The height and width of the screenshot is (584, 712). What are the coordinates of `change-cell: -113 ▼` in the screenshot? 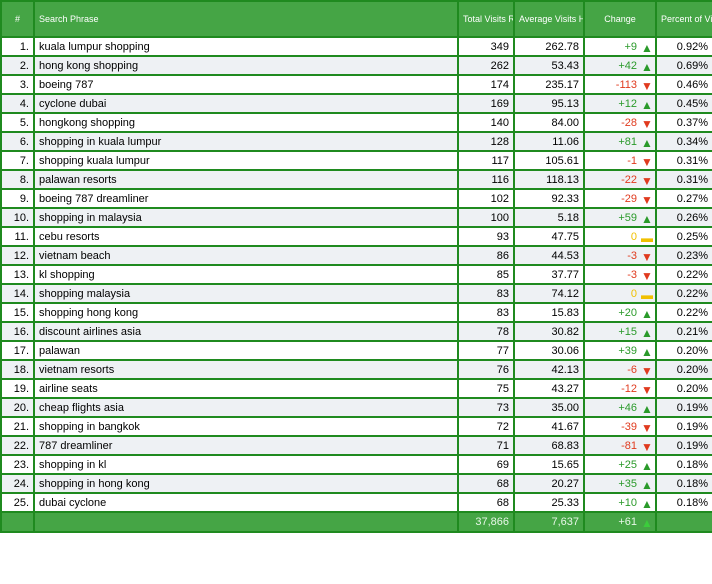 It's located at (620, 84).